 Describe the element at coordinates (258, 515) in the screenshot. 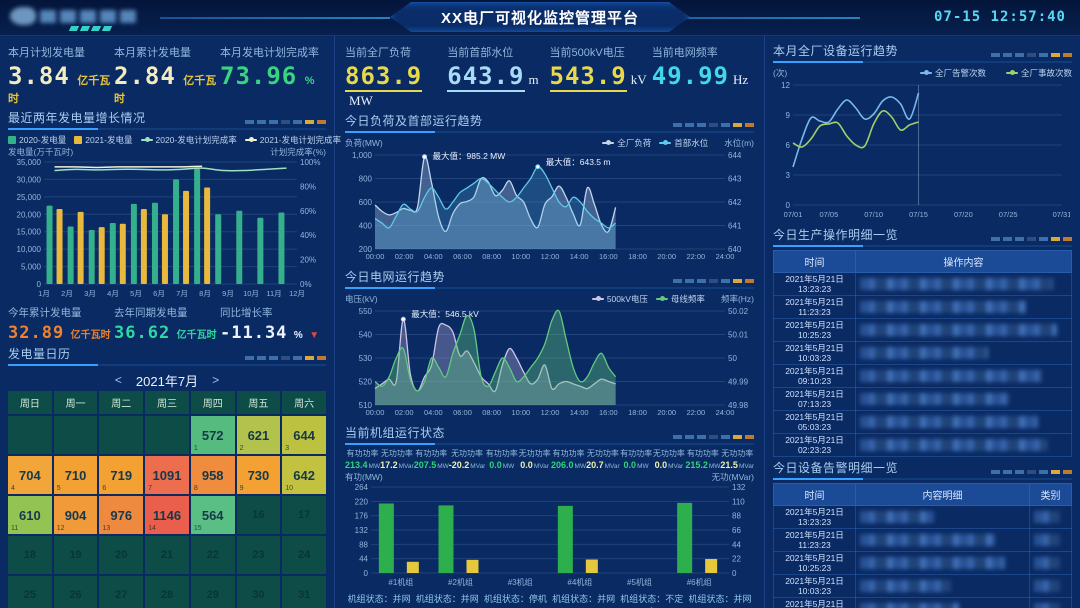

I see `calendar-day-cell: 16` at that location.